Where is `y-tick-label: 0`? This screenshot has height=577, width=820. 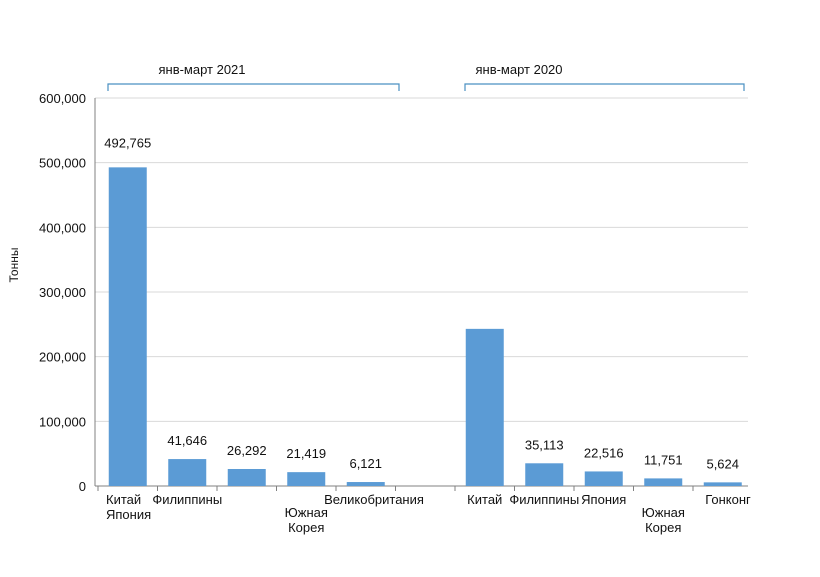 y-tick-label: 0 is located at coordinates (82, 486).